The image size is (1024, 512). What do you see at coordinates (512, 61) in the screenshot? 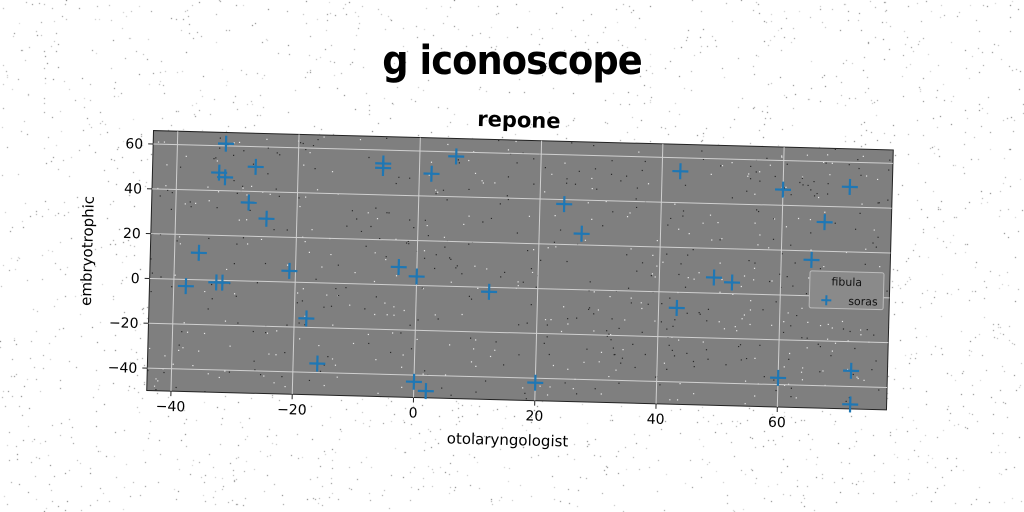
I see `figure-title: g iconoscope` at bounding box center [512, 61].